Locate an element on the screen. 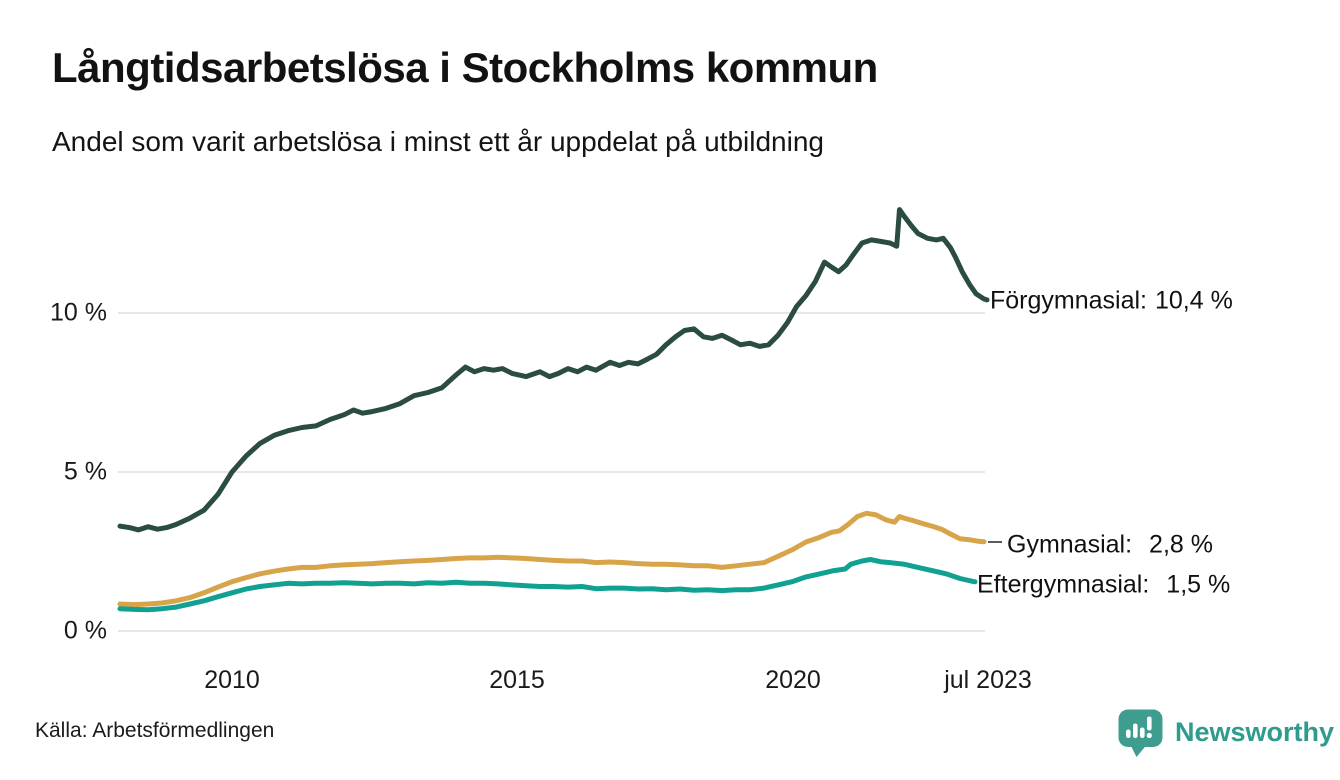 The image size is (1340, 780). newsworthy-logo: Newsworthy is located at coordinates (1225, 733).